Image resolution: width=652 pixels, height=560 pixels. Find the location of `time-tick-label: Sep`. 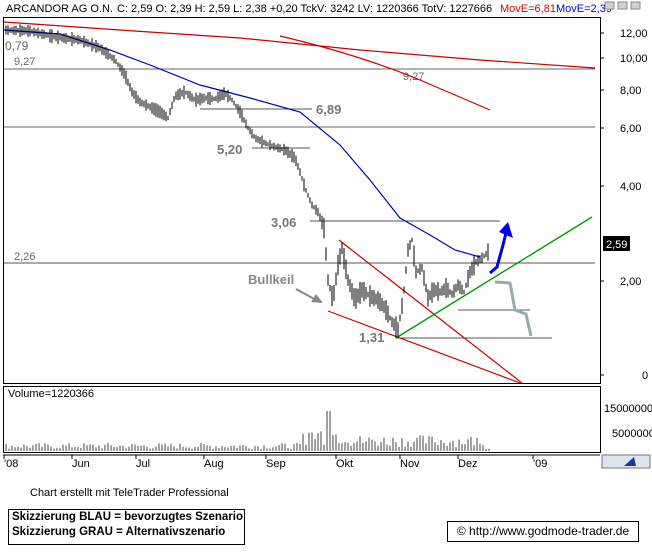

time-tick-label: Sep is located at coordinates (276, 464).